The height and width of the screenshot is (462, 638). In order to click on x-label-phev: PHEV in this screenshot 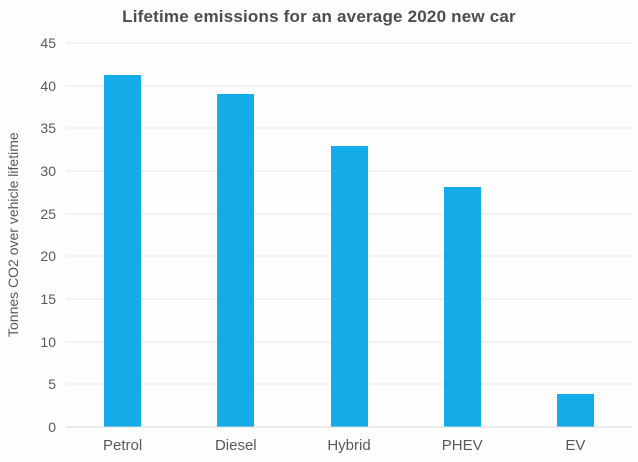, I will do `click(462, 445)`.